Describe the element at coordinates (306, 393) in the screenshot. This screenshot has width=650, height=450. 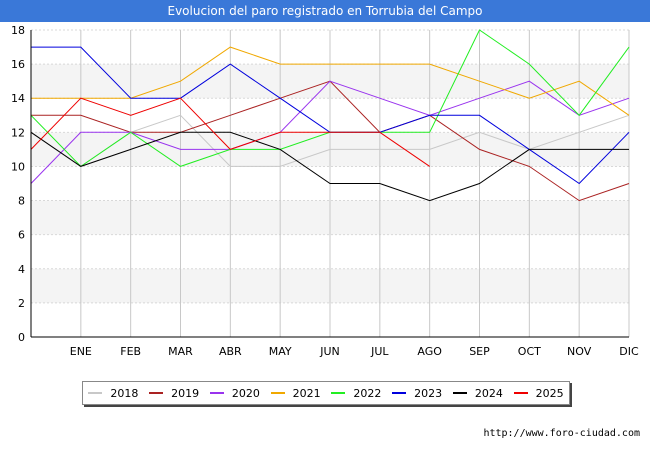
I see `legend-label: 2021` at that location.